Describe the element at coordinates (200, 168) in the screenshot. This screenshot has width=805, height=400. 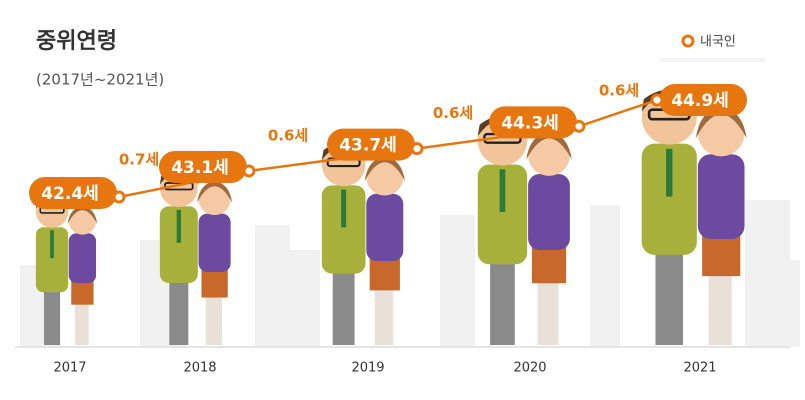
I see `data-label: 43.1세` at that location.